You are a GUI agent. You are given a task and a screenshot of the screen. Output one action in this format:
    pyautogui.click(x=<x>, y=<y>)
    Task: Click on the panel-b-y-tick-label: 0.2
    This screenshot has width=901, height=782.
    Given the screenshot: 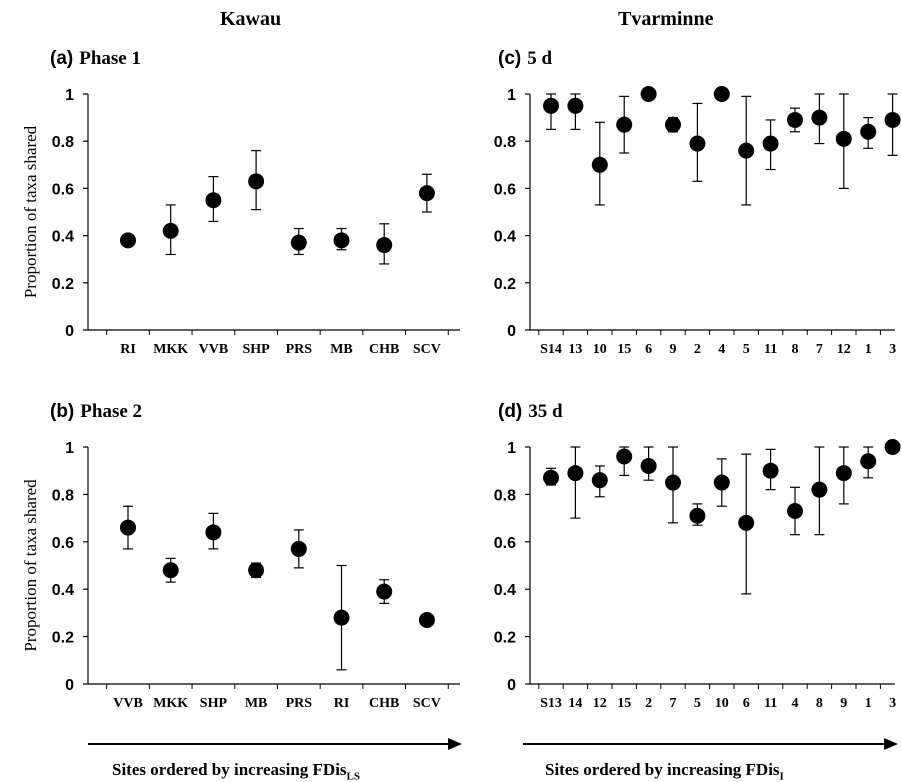 What is the action you would take?
    pyautogui.click(x=63, y=638)
    